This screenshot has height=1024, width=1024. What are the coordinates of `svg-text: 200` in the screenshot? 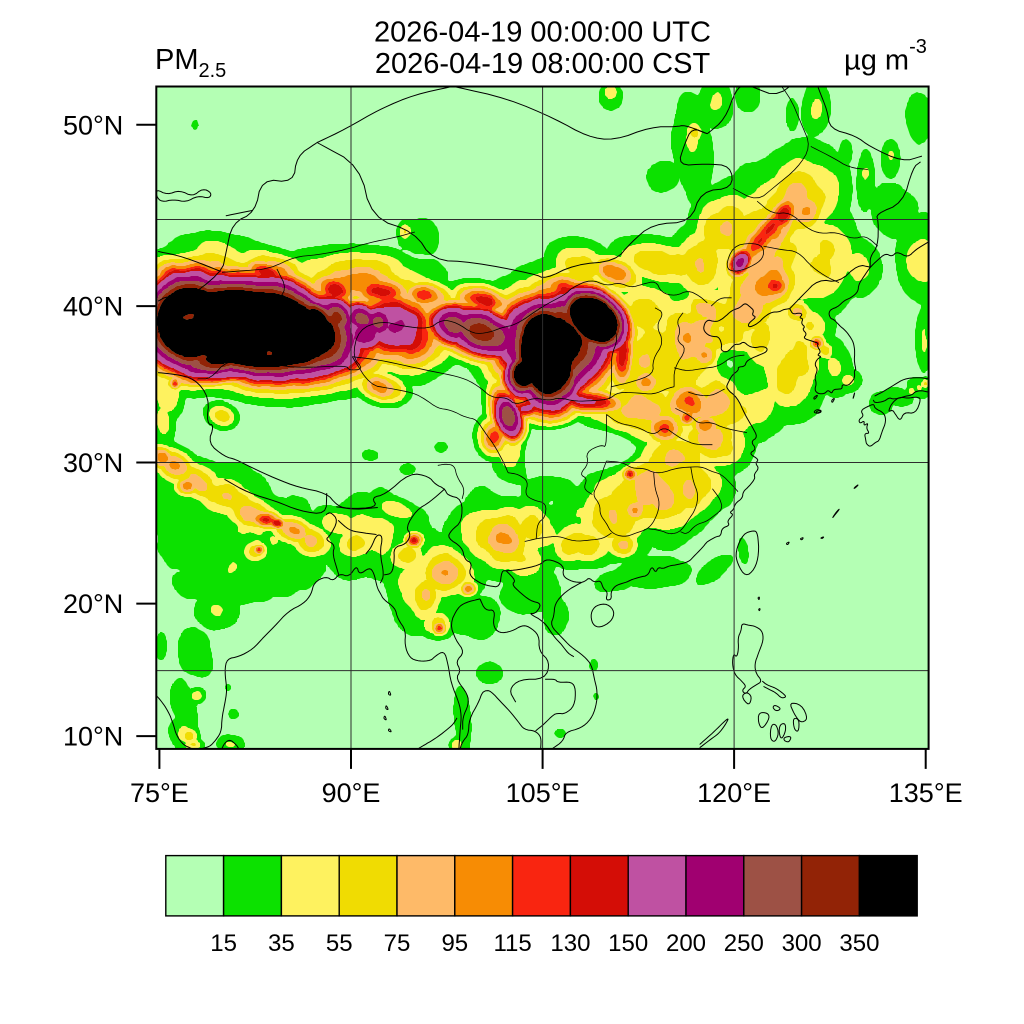 It's located at (686, 943).